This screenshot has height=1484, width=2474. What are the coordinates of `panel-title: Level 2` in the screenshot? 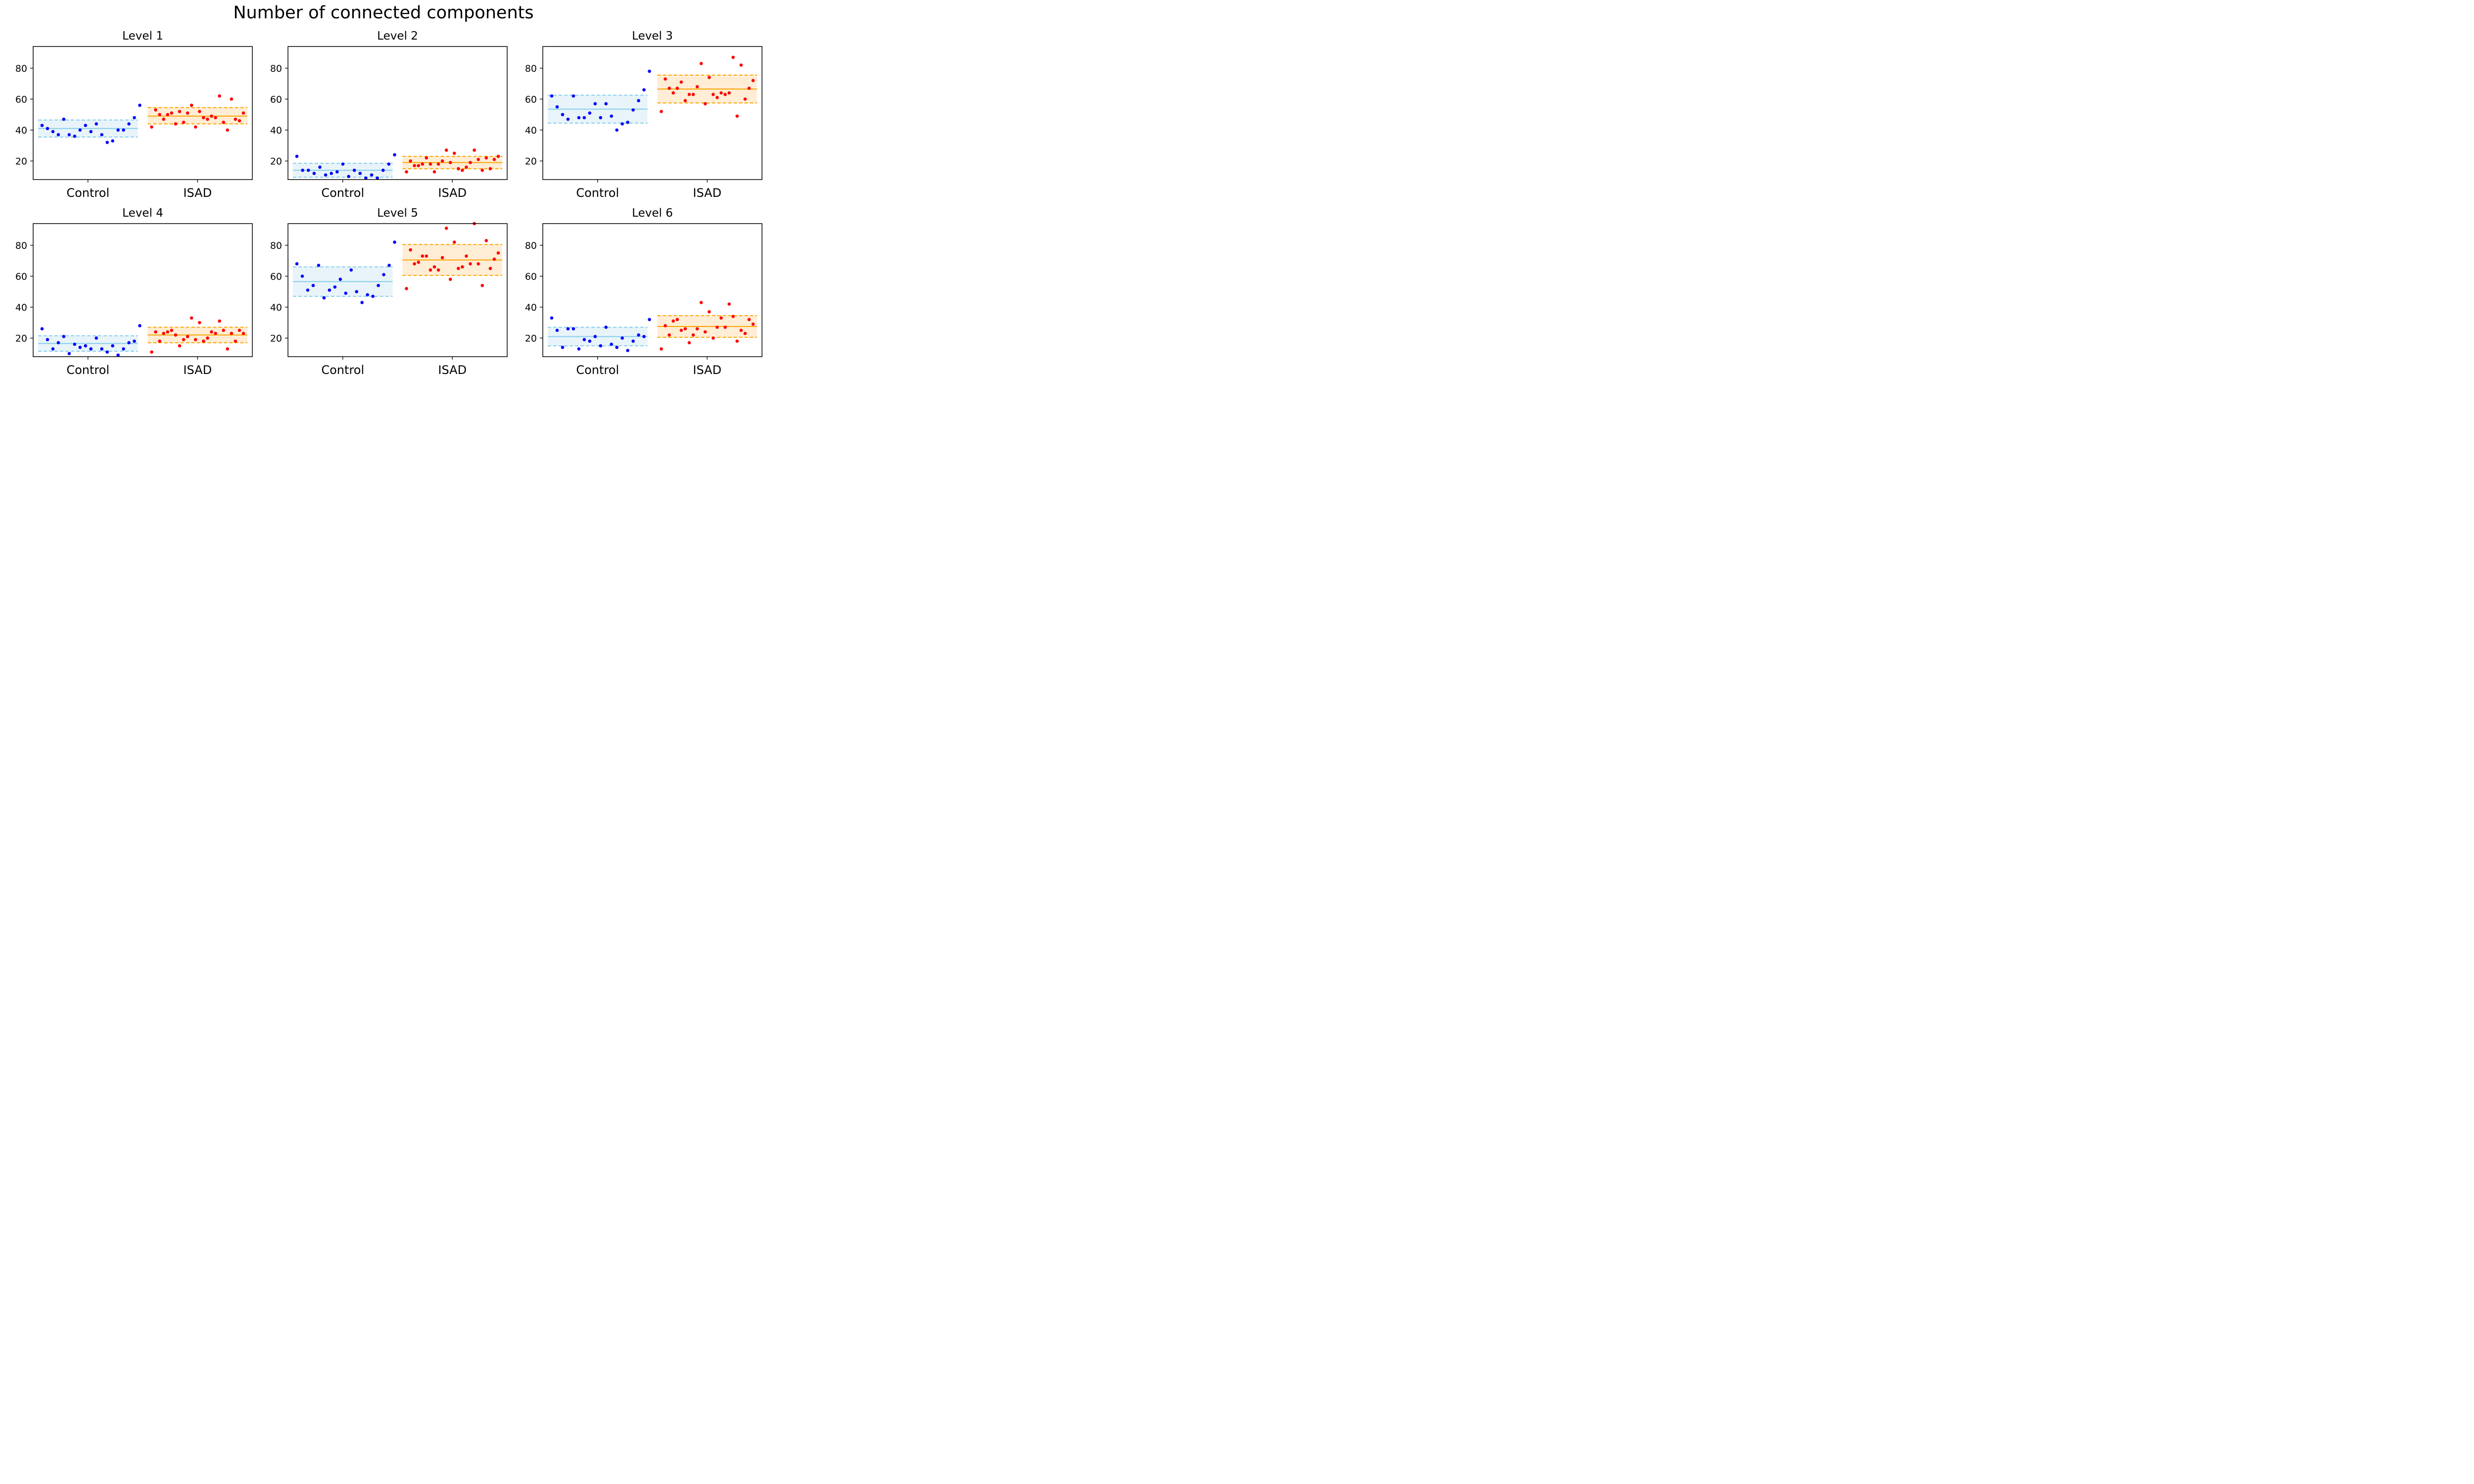 It's located at (398, 36).